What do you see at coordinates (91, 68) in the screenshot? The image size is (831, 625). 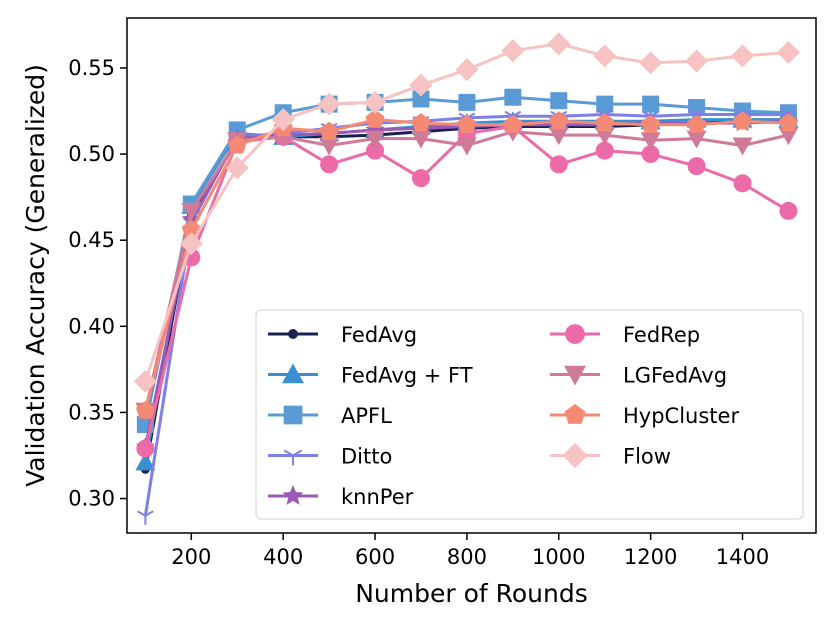 I see `y-tick-label: 0.55` at bounding box center [91, 68].